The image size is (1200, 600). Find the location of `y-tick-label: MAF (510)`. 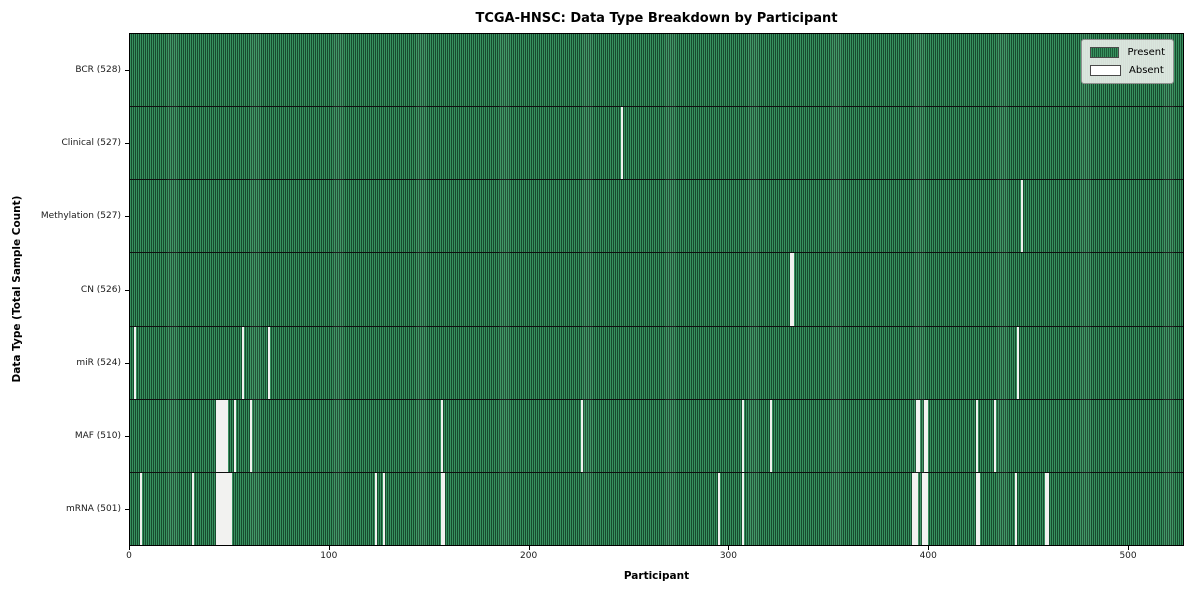

y-tick-label: MAF (510) is located at coordinates (97, 436).